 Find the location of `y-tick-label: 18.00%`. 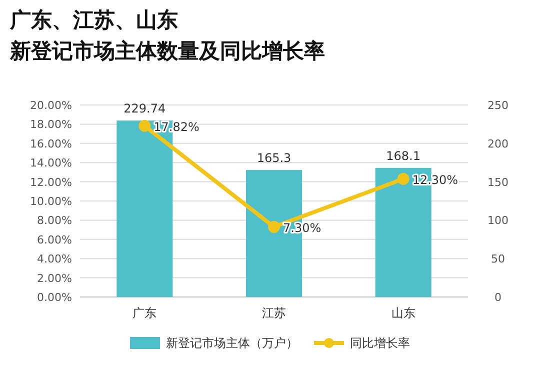

y-tick-label: 18.00% is located at coordinates (51, 125).